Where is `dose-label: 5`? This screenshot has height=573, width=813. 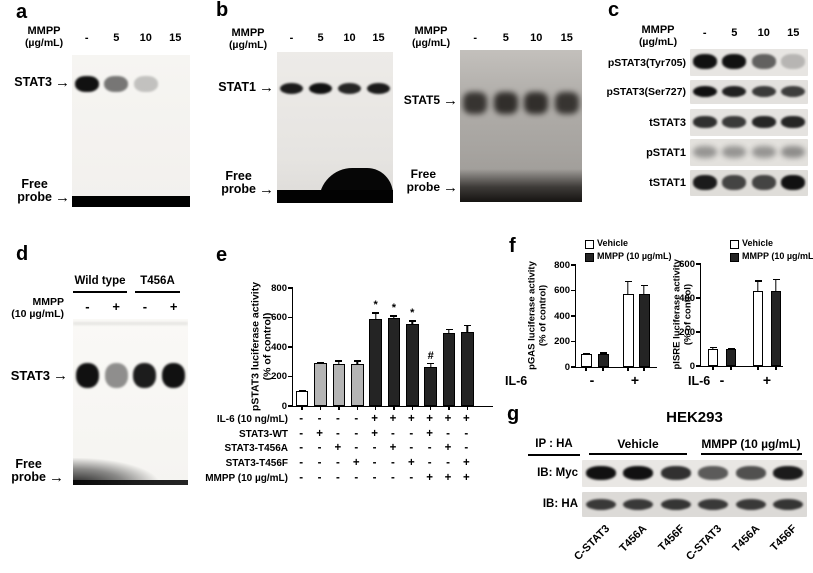
dose-label: 5 is located at coordinates (505, 38).